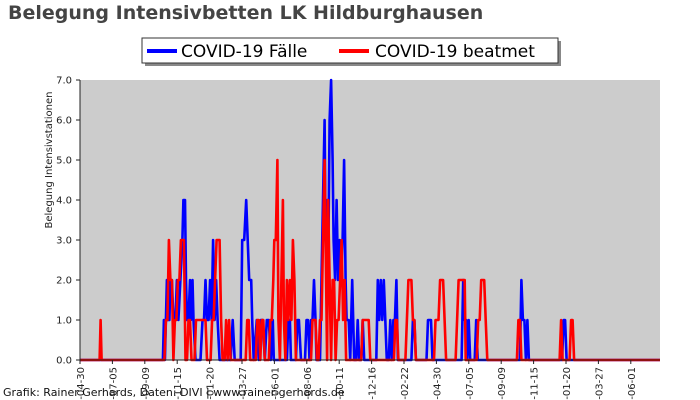 Image resolution: width=700 pixels, height=400 pixels. Describe the element at coordinates (340, 383) in the screenshot. I see `x-tick-label: -10-11` at that location.